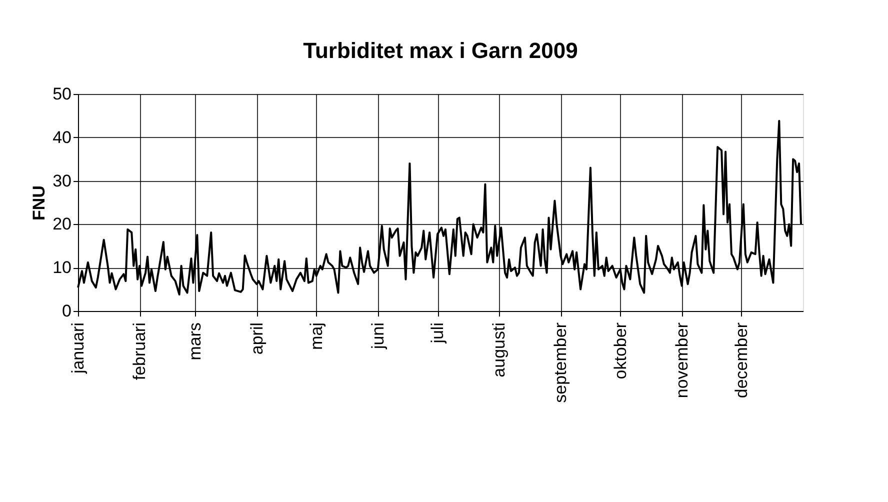 This screenshot has width=888, height=502. What do you see at coordinates (62, 94) in the screenshot?
I see `y-tick-label: 50` at bounding box center [62, 94].